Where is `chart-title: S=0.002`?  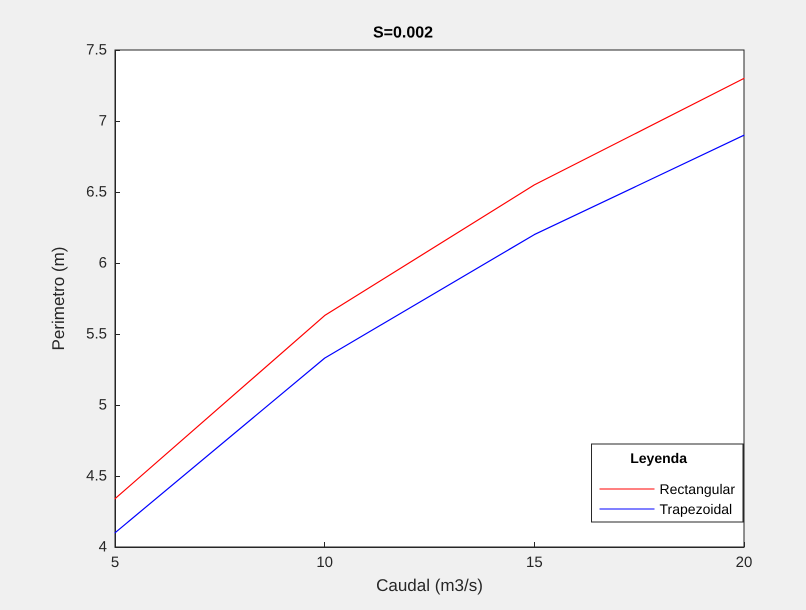 chart-title: S=0.002 is located at coordinates (403, 33).